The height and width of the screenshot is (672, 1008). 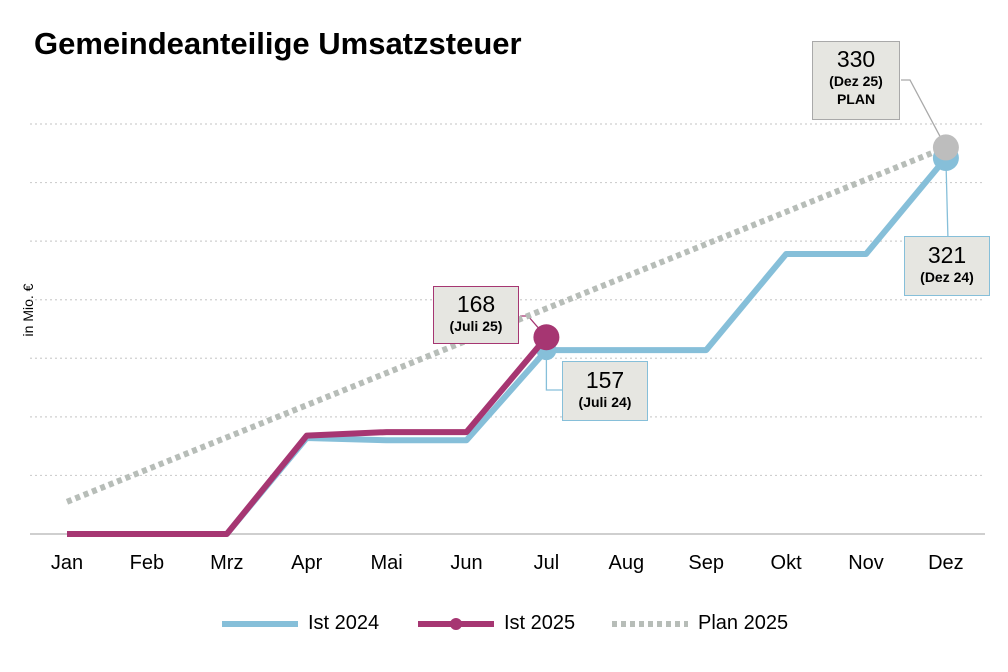 I want to click on callout-plan-period: (Dez 25), so click(x=856, y=81).